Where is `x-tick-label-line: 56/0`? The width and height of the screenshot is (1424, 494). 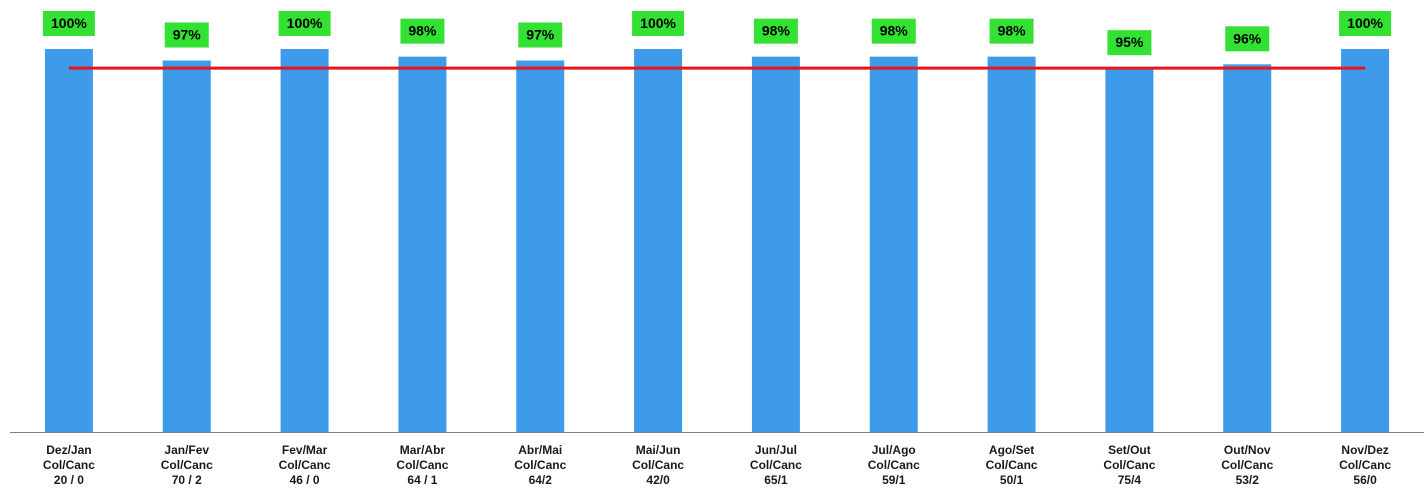
x-tick-label-line: 56/0 is located at coordinates (1365, 480).